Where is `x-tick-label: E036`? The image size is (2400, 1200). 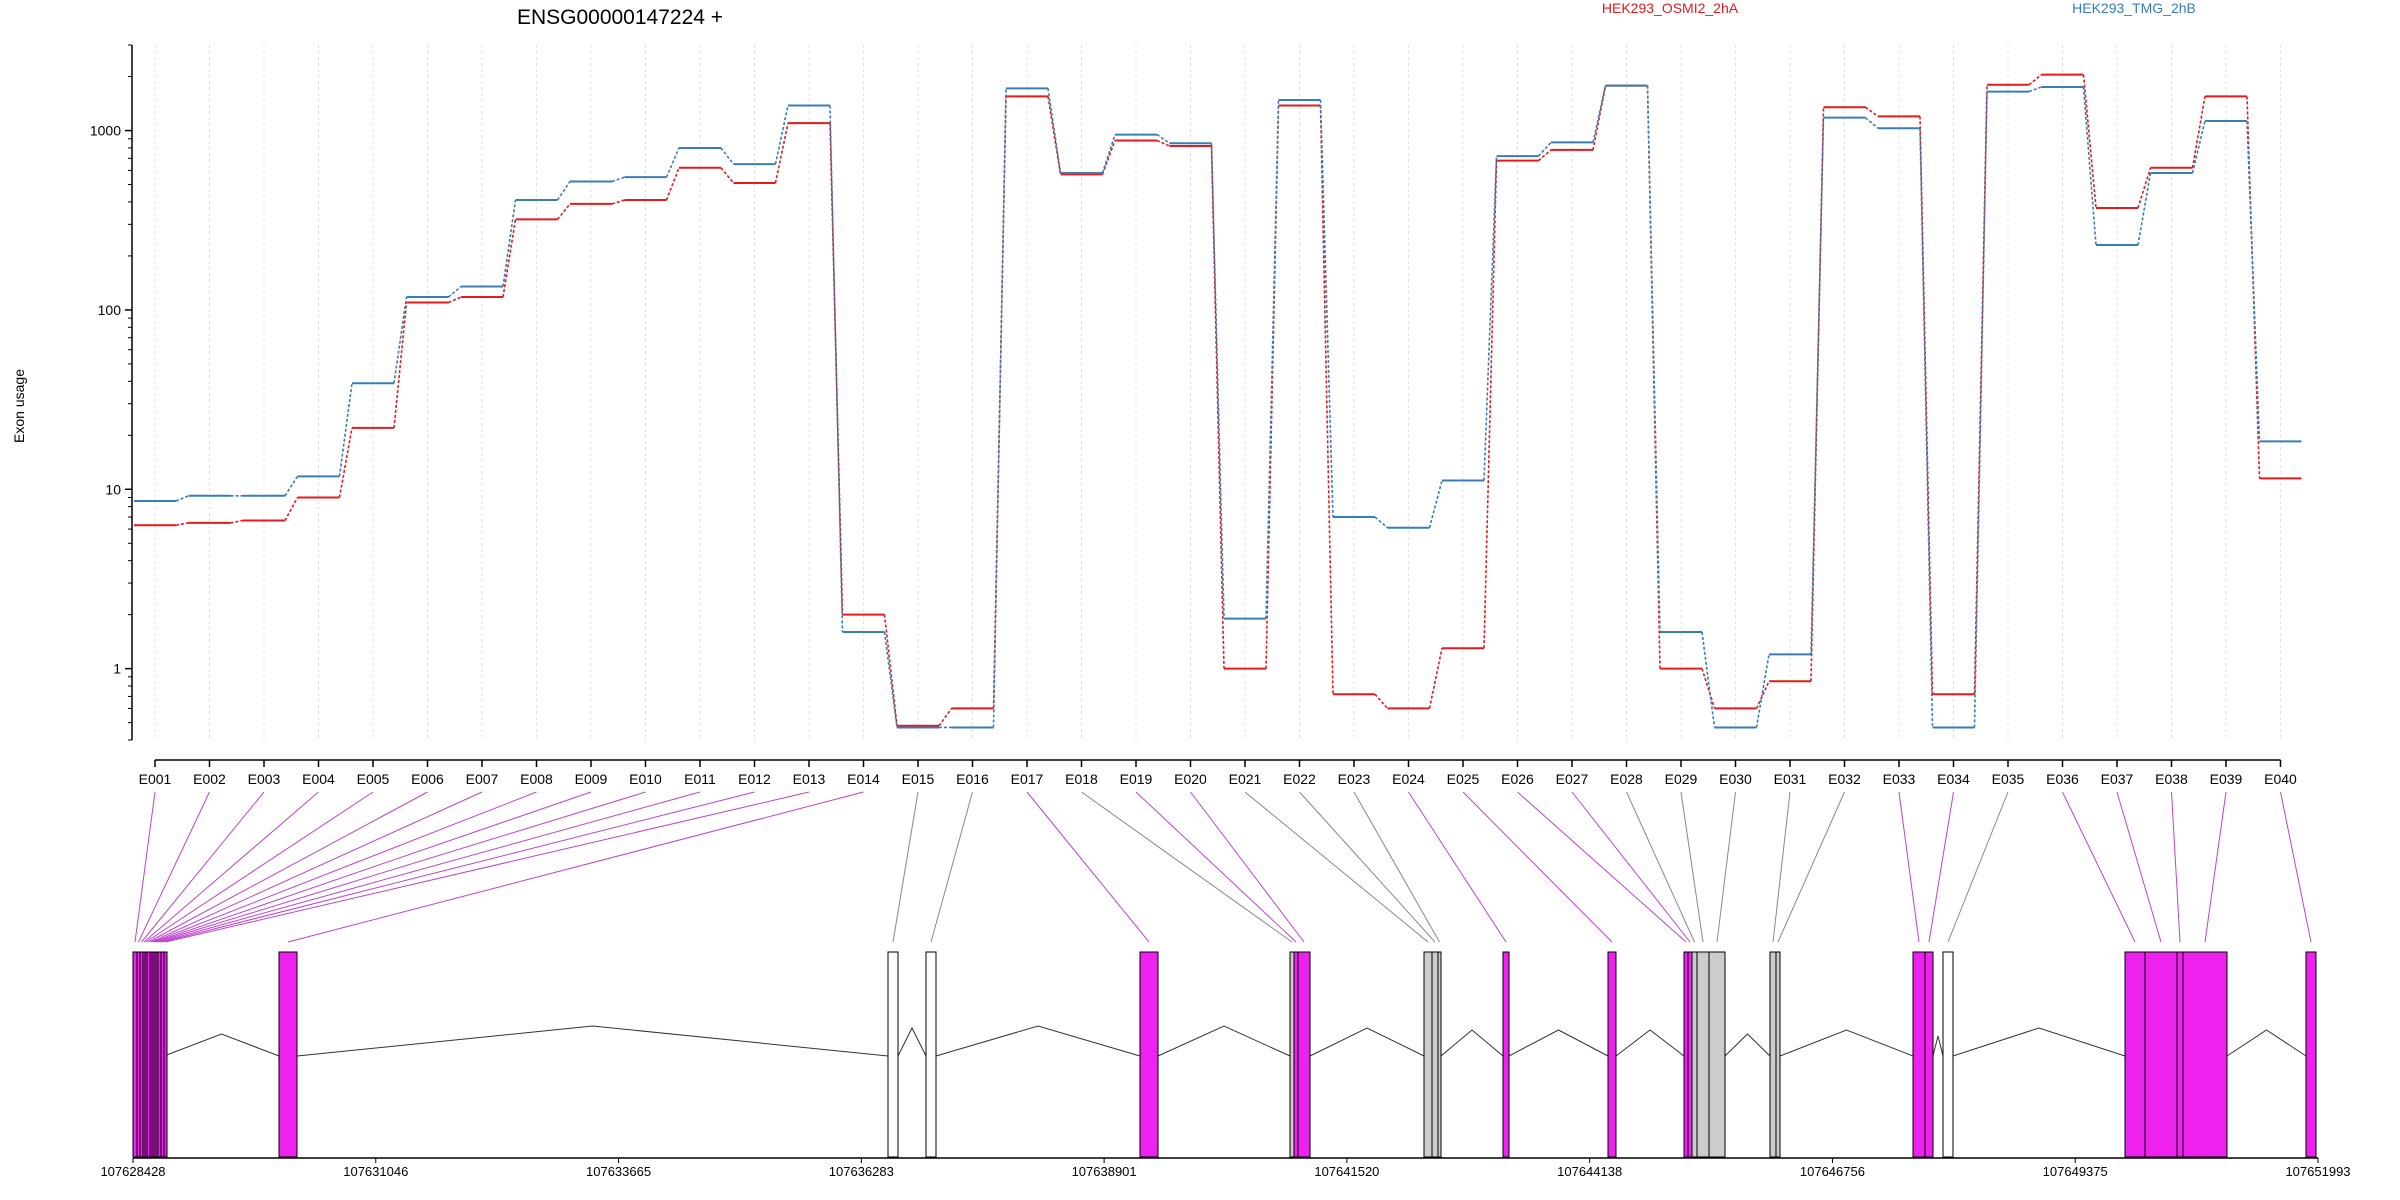 x-tick-label: E036 is located at coordinates (2062, 779).